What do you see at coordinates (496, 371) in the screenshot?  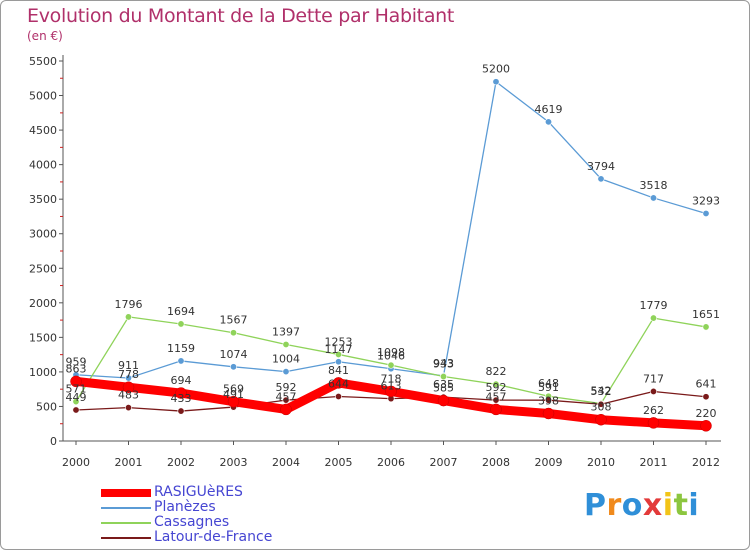 I see `data-label: 822` at bounding box center [496, 371].